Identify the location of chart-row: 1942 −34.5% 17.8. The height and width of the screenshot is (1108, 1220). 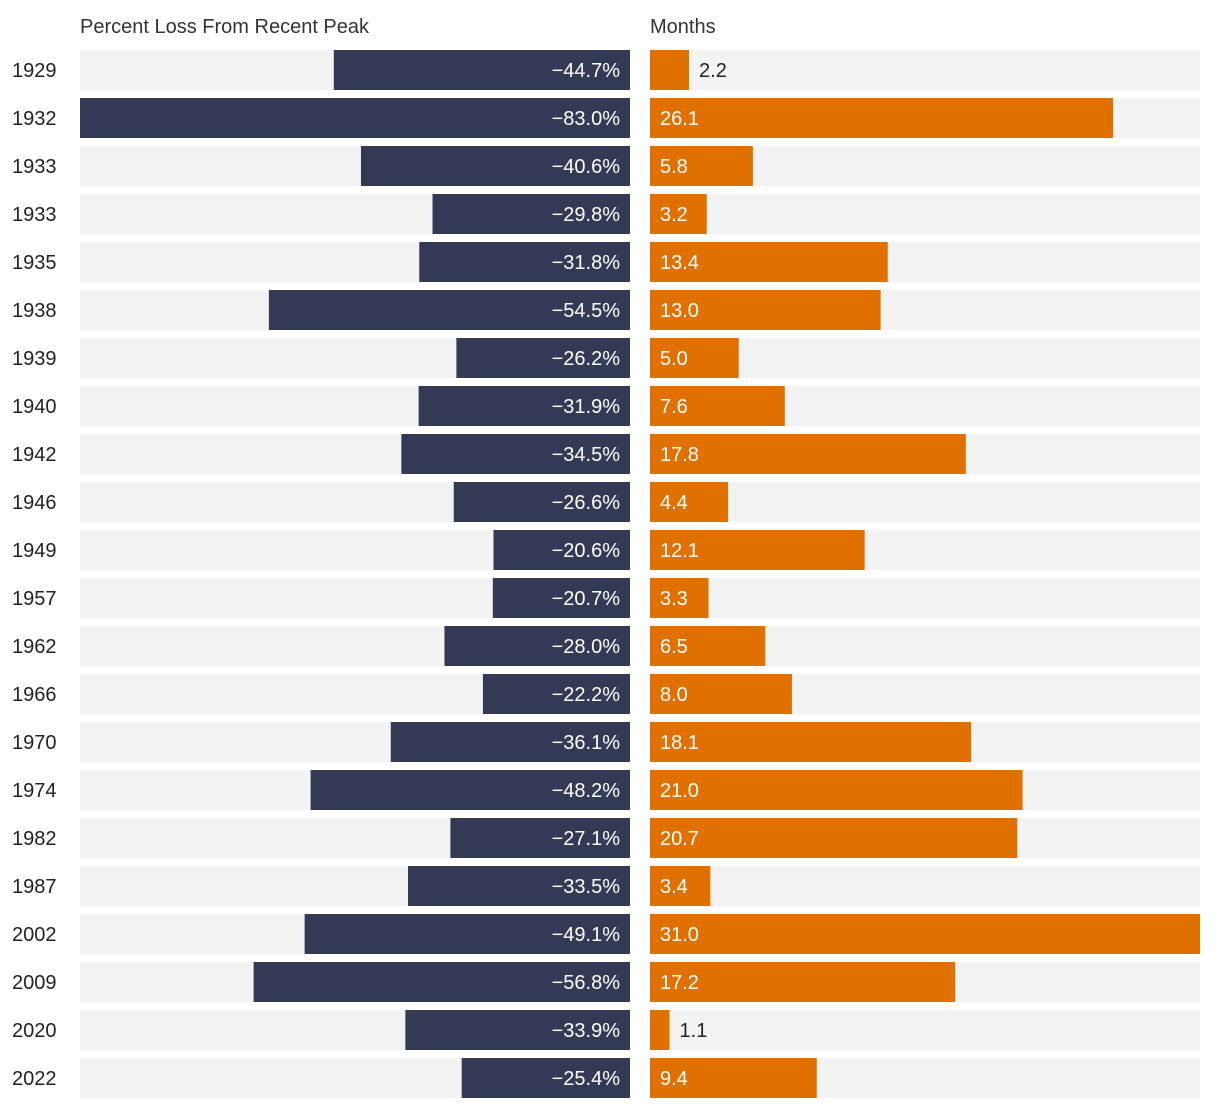
(606, 454).